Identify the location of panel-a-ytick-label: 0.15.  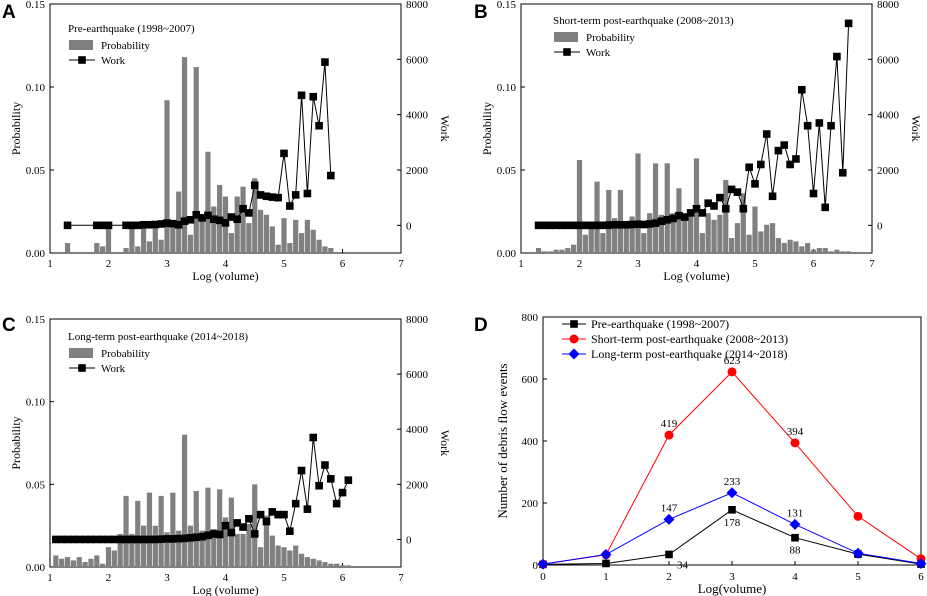
(36, 5).